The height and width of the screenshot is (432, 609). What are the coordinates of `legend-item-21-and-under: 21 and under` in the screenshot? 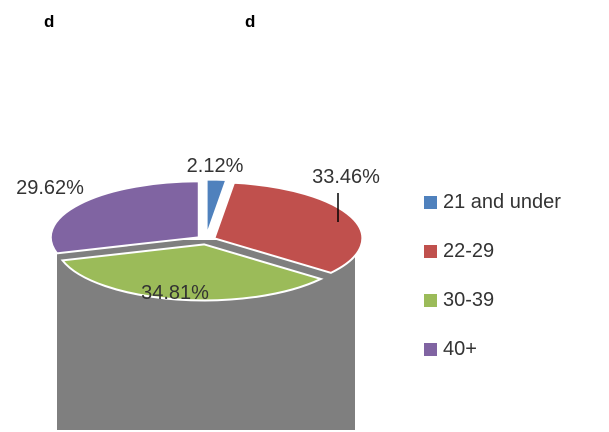 It's located at (492, 202).